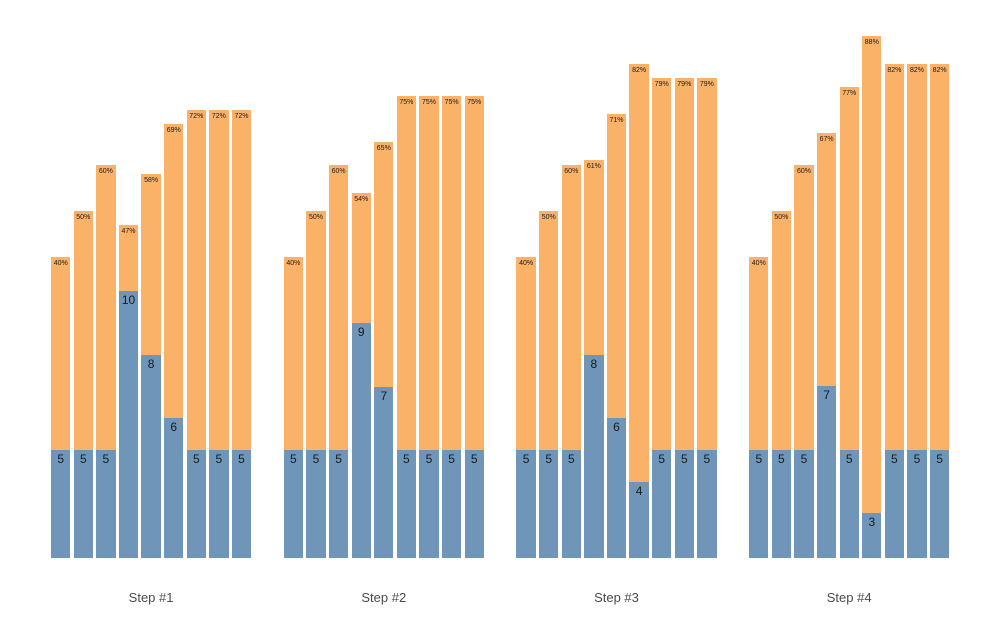 This screenshot has height=618, width=1000. I want to click on count-label: 3, so click(872, 522).